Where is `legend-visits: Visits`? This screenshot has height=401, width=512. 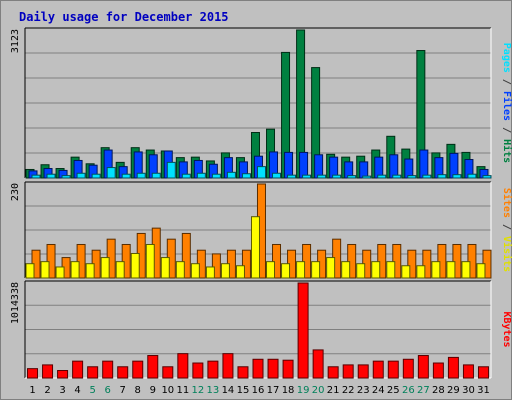 legend-visits: Visits is located at coordinates (506, 254).